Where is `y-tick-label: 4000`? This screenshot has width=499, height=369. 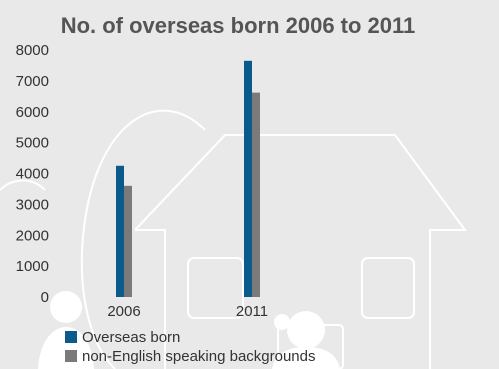
y-tick-label: 4000 is located at coordinates (32, 174).